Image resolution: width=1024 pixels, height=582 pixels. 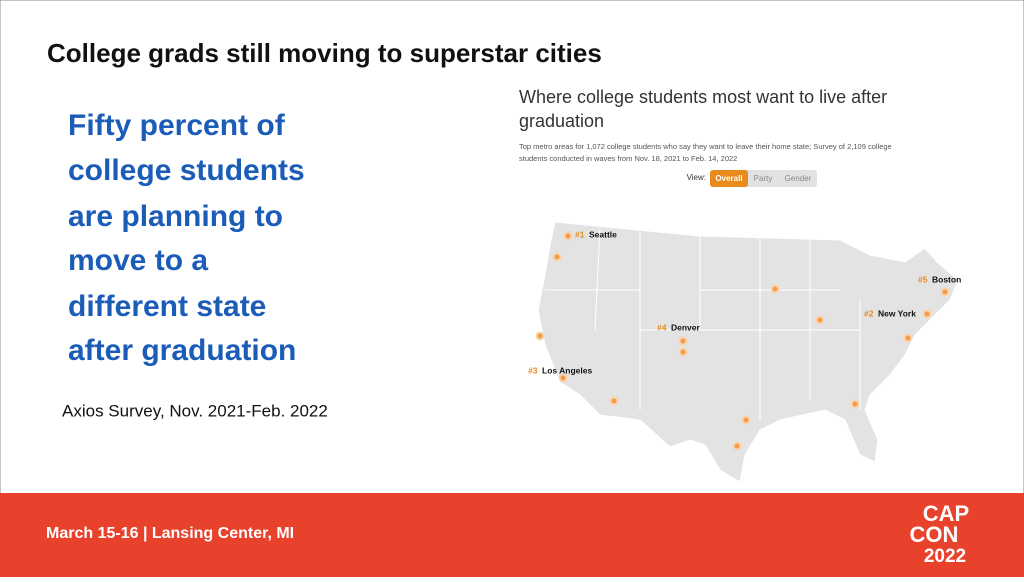 What do you see at coordinates (175, 216) in the screenshot?
I see `callout-line: are planning to` at bounding box center [175, 216].